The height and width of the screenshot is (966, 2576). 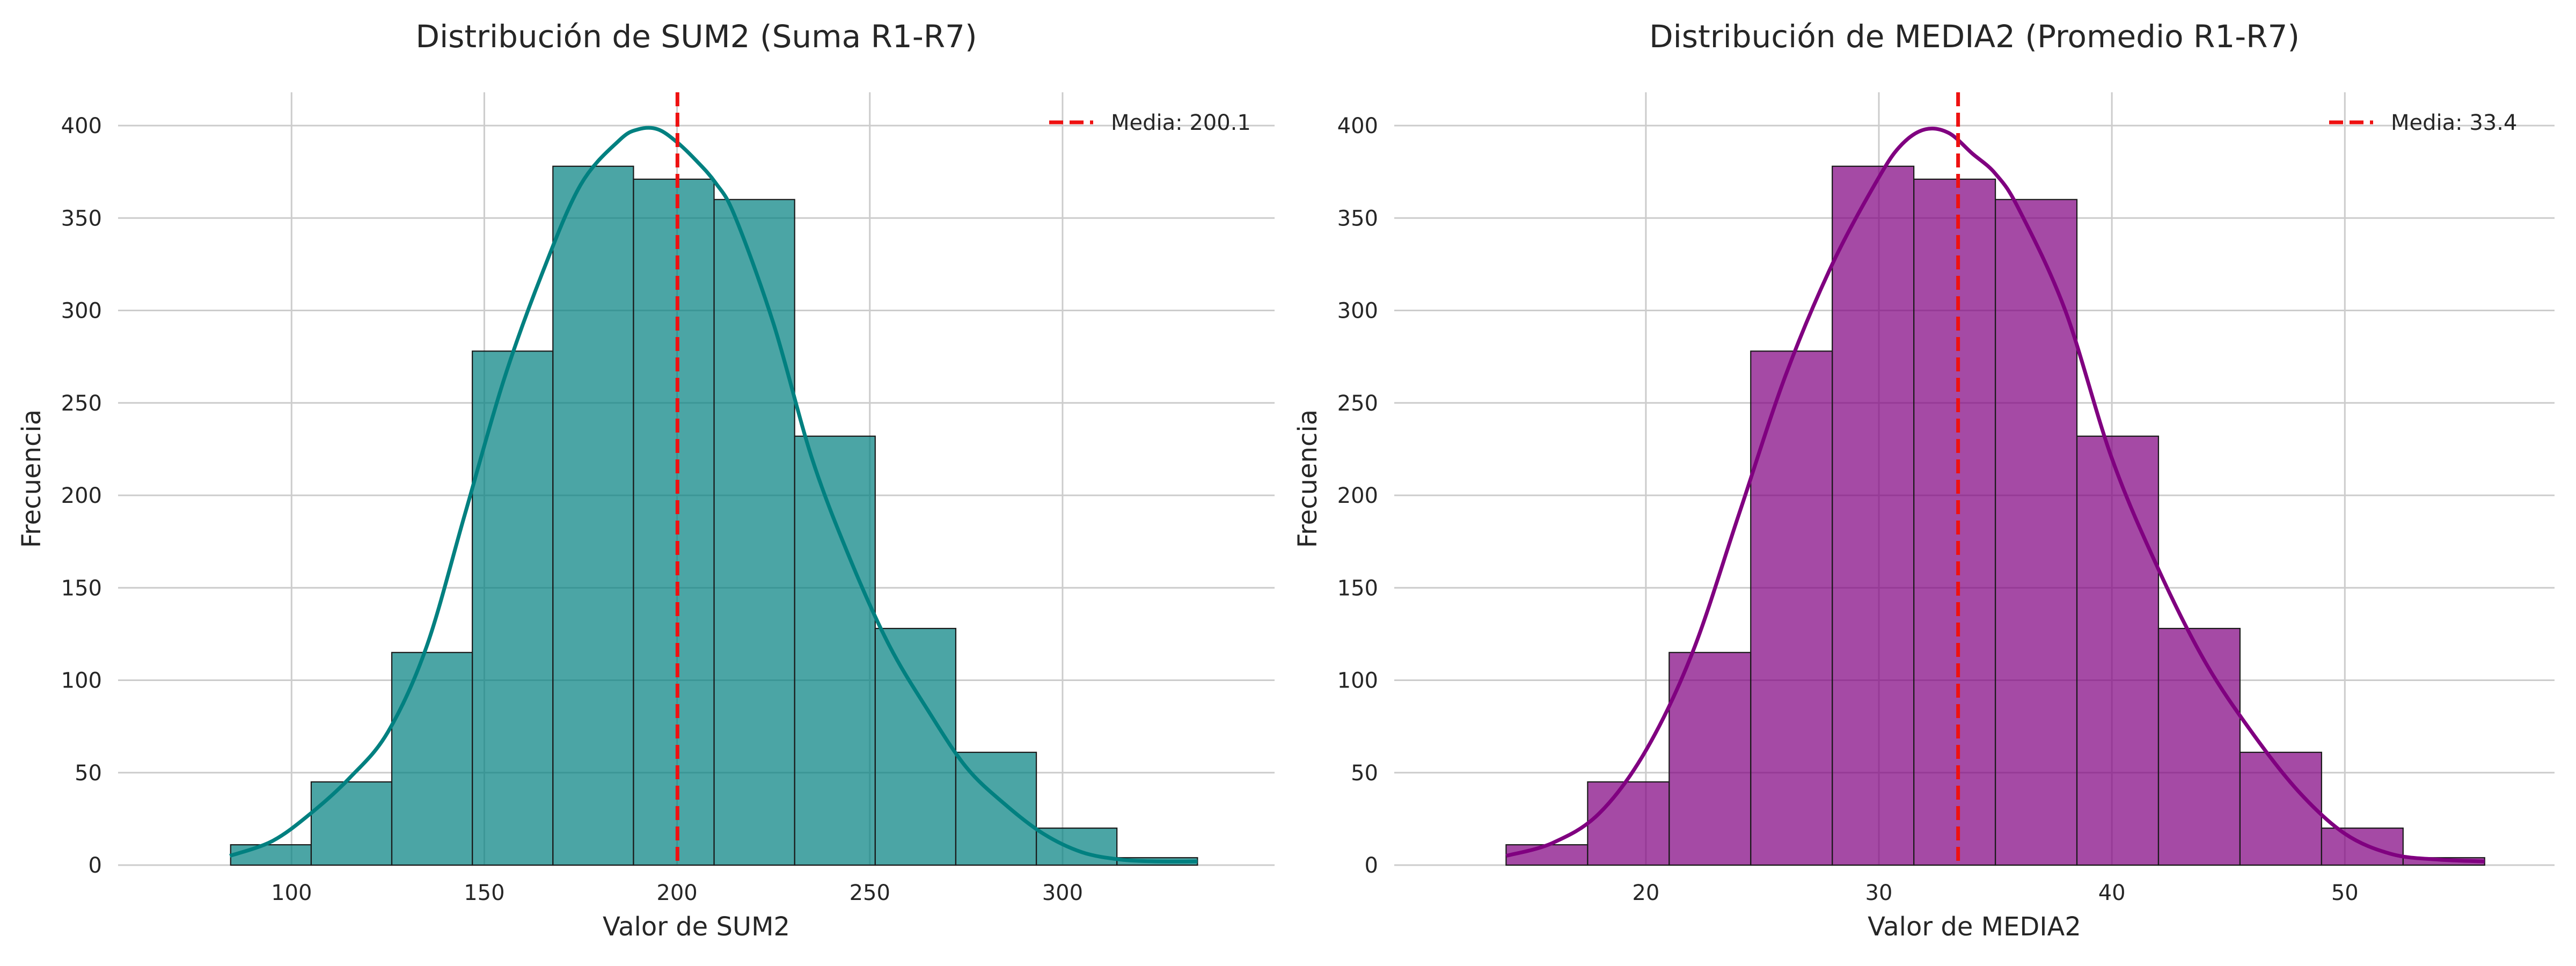 I want to click on legend-label: Media: 33.4, so click(x=2454, y=123).